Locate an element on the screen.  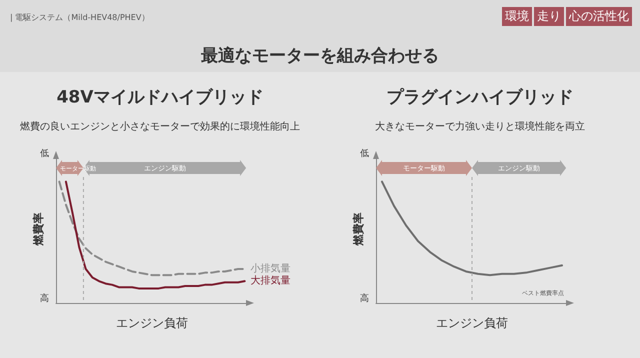
chart-title: プラグインハイブリッド is located at coordinates (480, 98).